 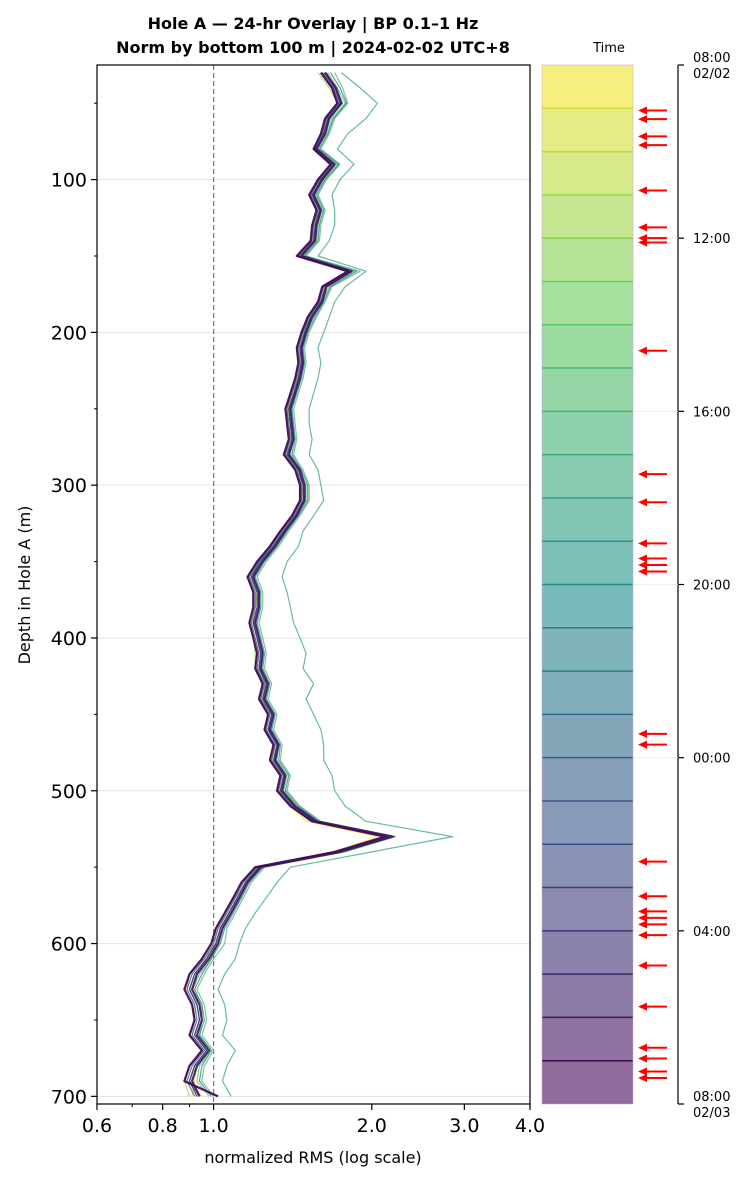 What do you see at coordinates (69, 639) in the screenshot?
I see `y-tick-label: 400` at bounding box center [69, 639].